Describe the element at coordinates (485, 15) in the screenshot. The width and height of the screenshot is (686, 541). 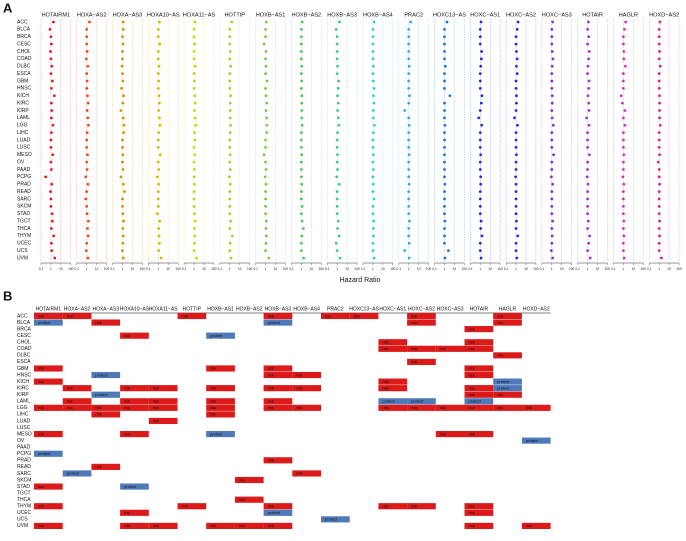
I see `panel-header: HOXC−AS1` at that location.